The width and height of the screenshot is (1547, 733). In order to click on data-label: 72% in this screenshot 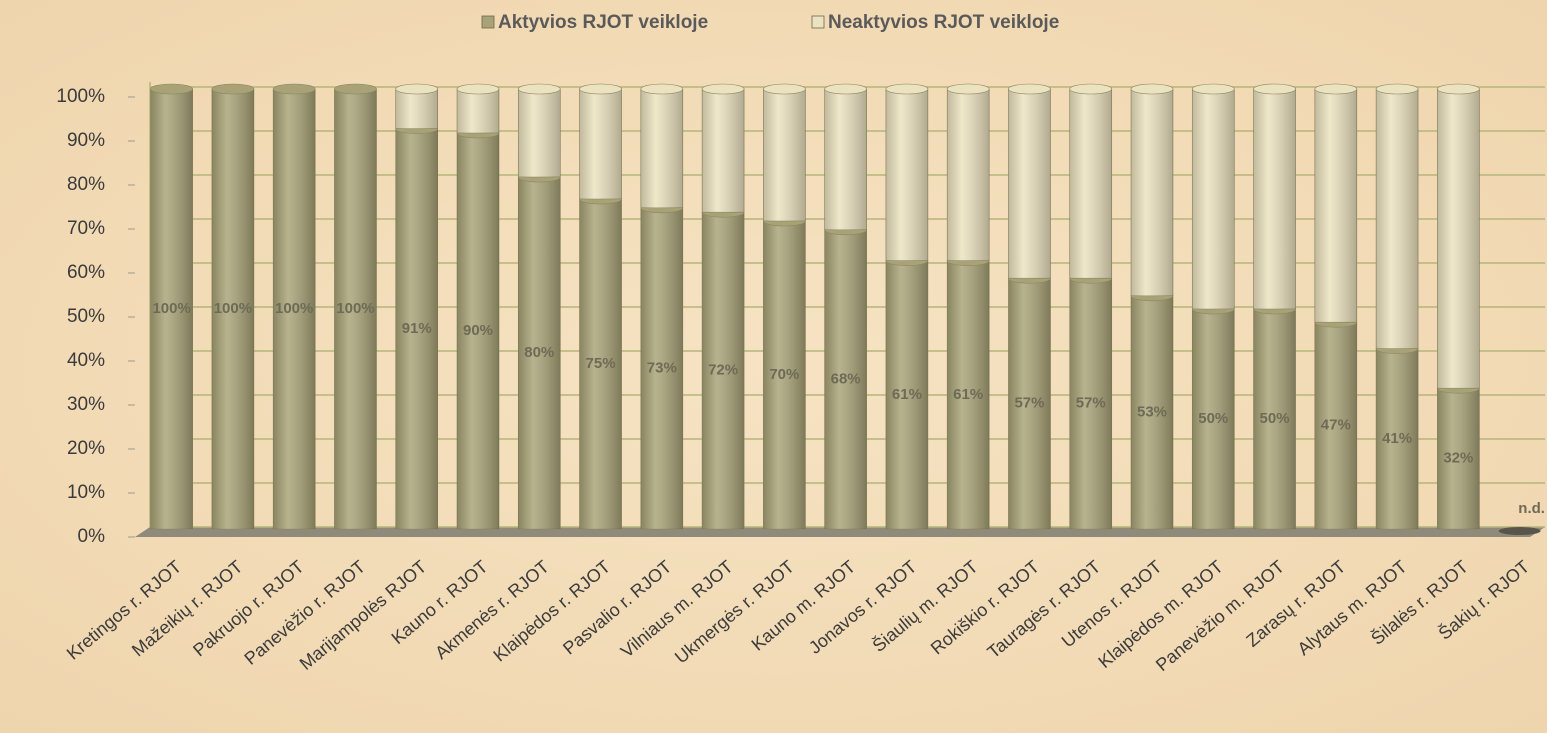, I will do `click(723, 370)`.